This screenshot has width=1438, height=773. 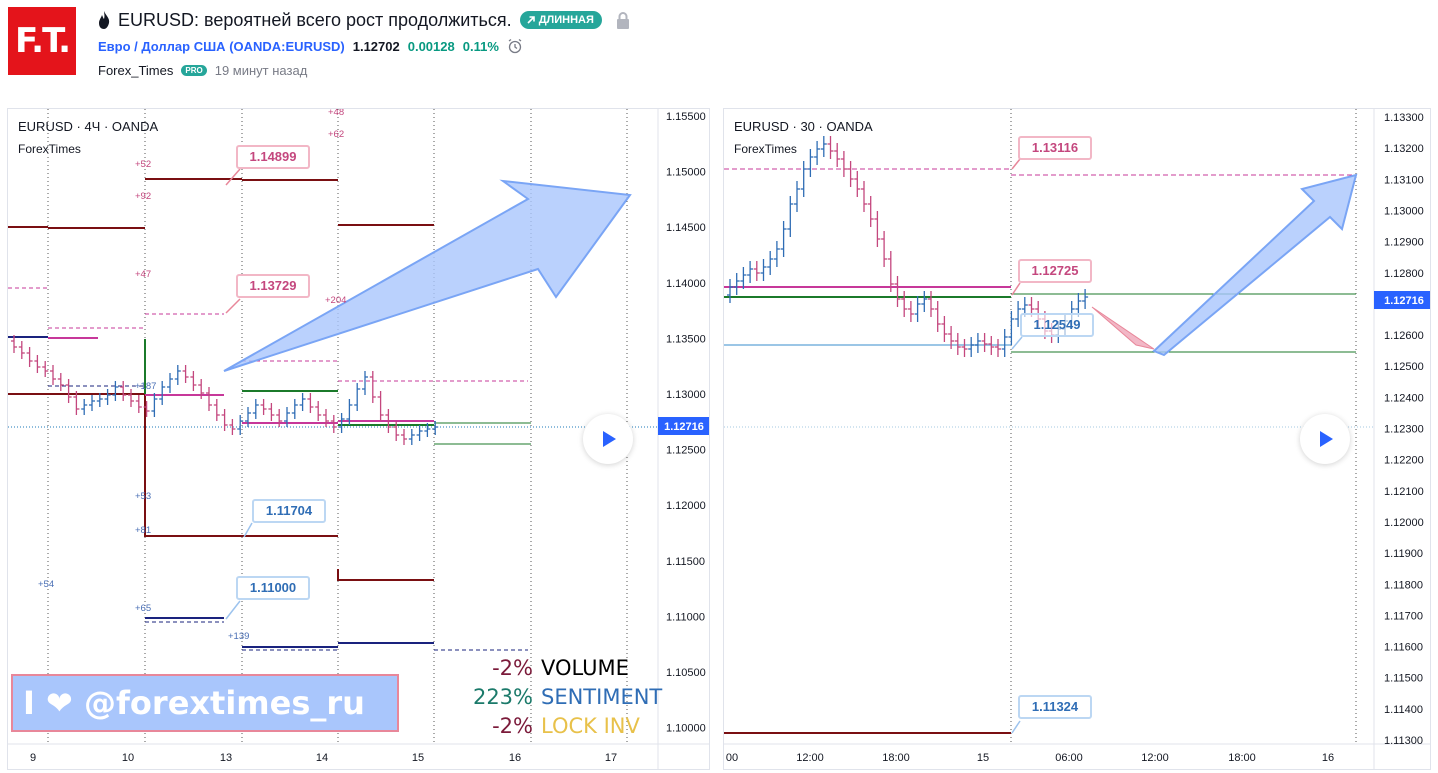 What do you see at coordinates (88, 126) in the screenshot?
I see `chart-legend: EURUSD · 4Ч · OANDA` at bounding box center [88, 126].